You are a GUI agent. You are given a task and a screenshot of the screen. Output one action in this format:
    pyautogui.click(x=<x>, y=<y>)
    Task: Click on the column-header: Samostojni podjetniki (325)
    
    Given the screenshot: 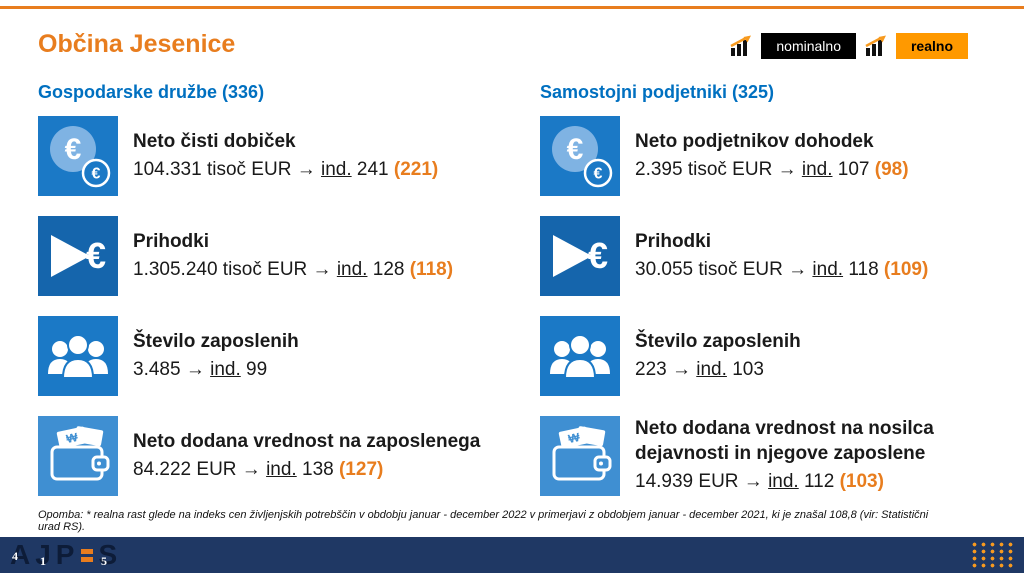 What is the action you would take?
    pyautogui.click(x=657, y=92)
    